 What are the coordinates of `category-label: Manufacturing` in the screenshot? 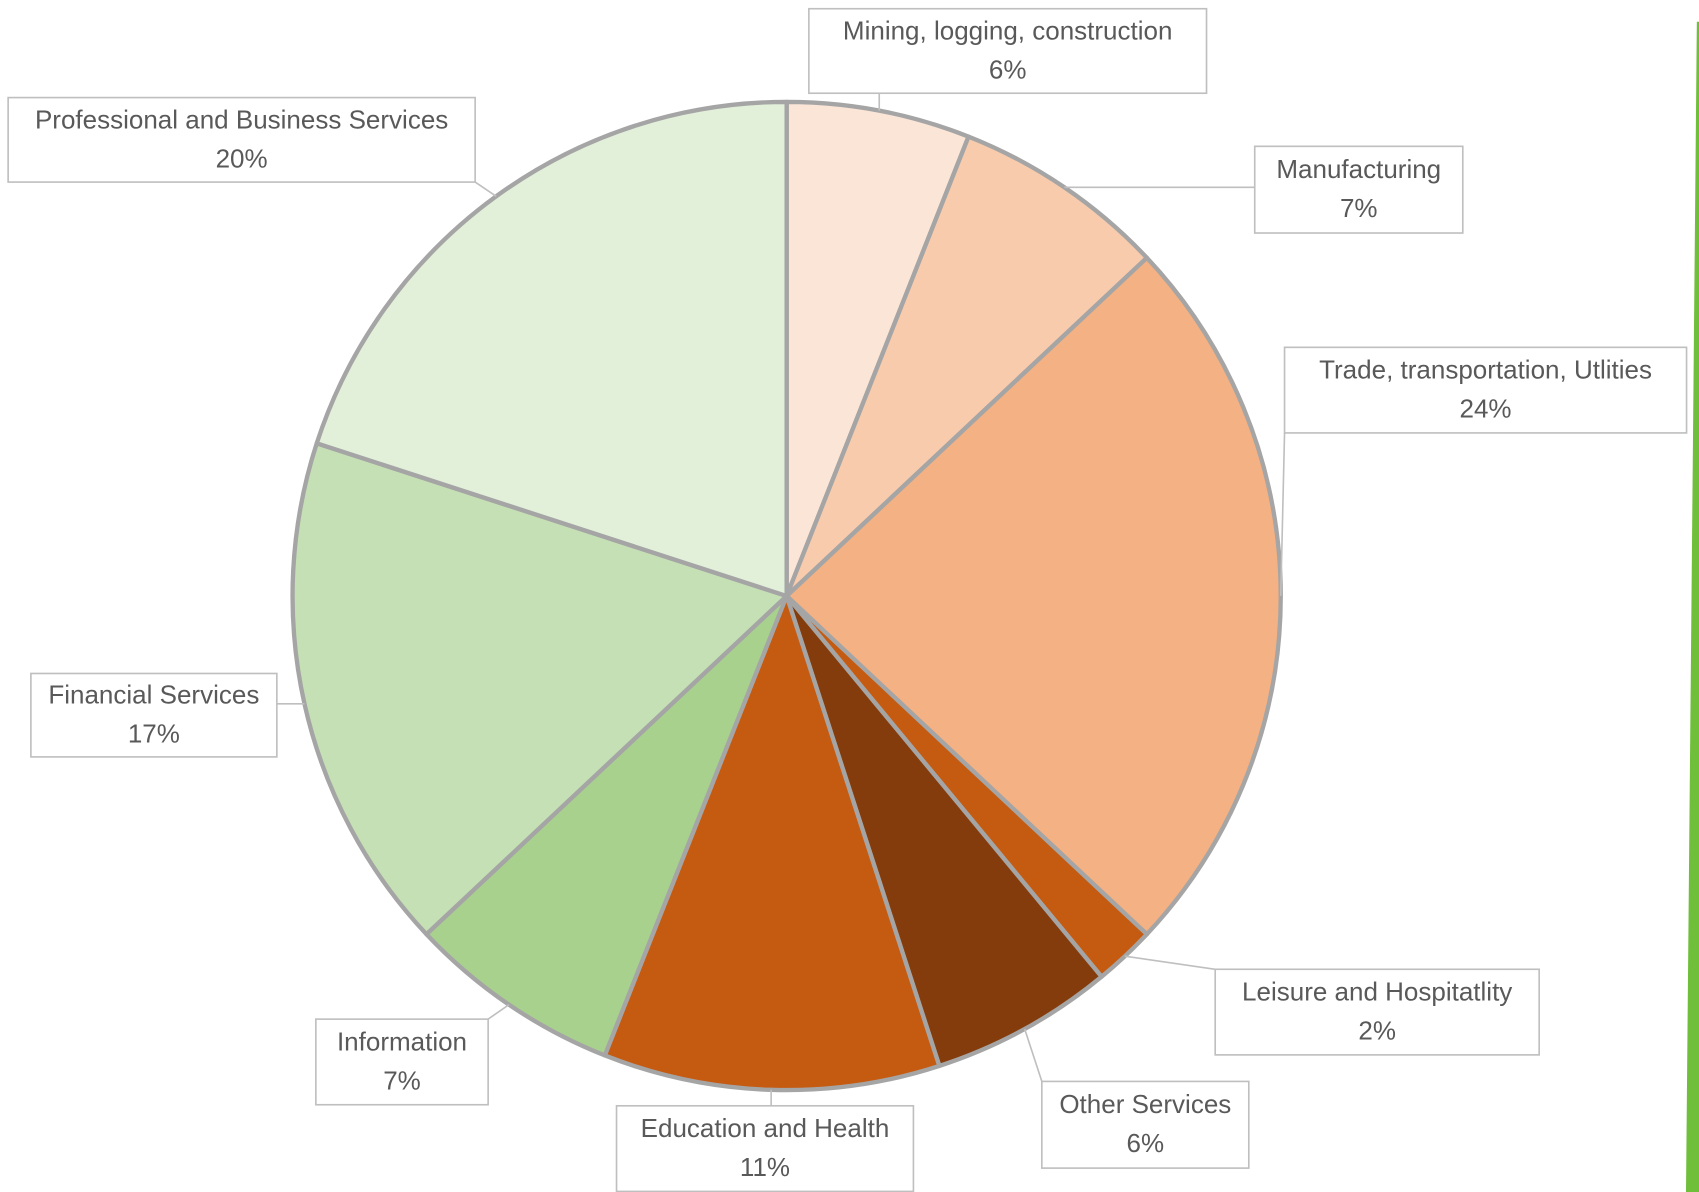 It's located at (1358, 169).